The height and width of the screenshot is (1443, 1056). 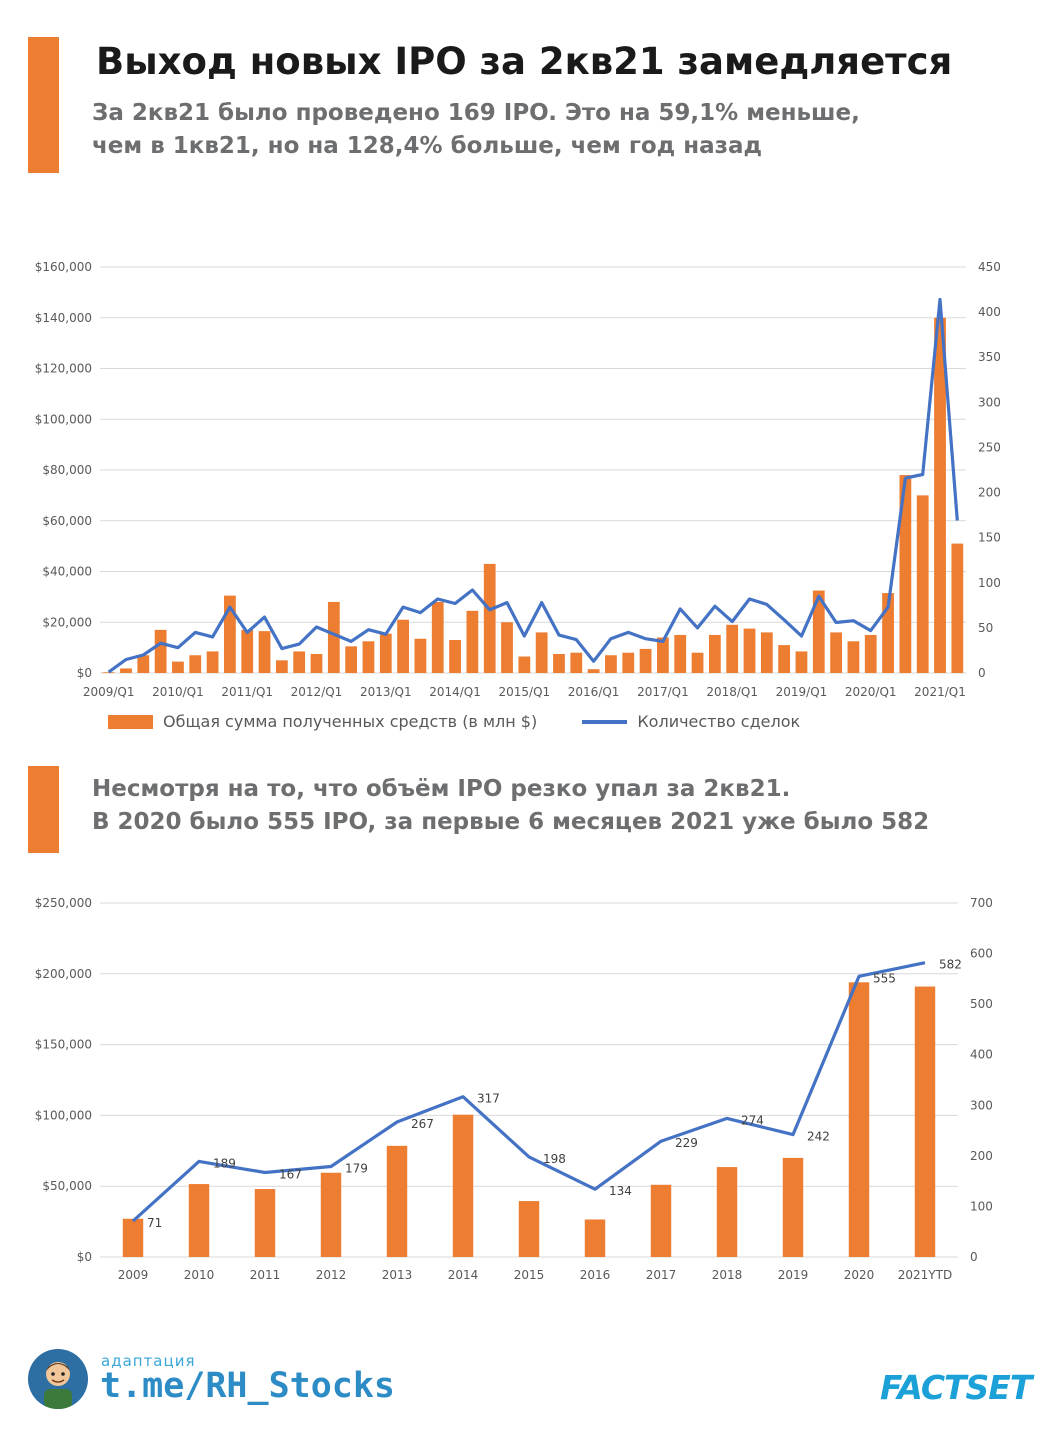 What do you see at coordinates (109, 692) in the screenshot?
I see `x-tick-label: 2009/Q1` at bounding box center [109, 692].